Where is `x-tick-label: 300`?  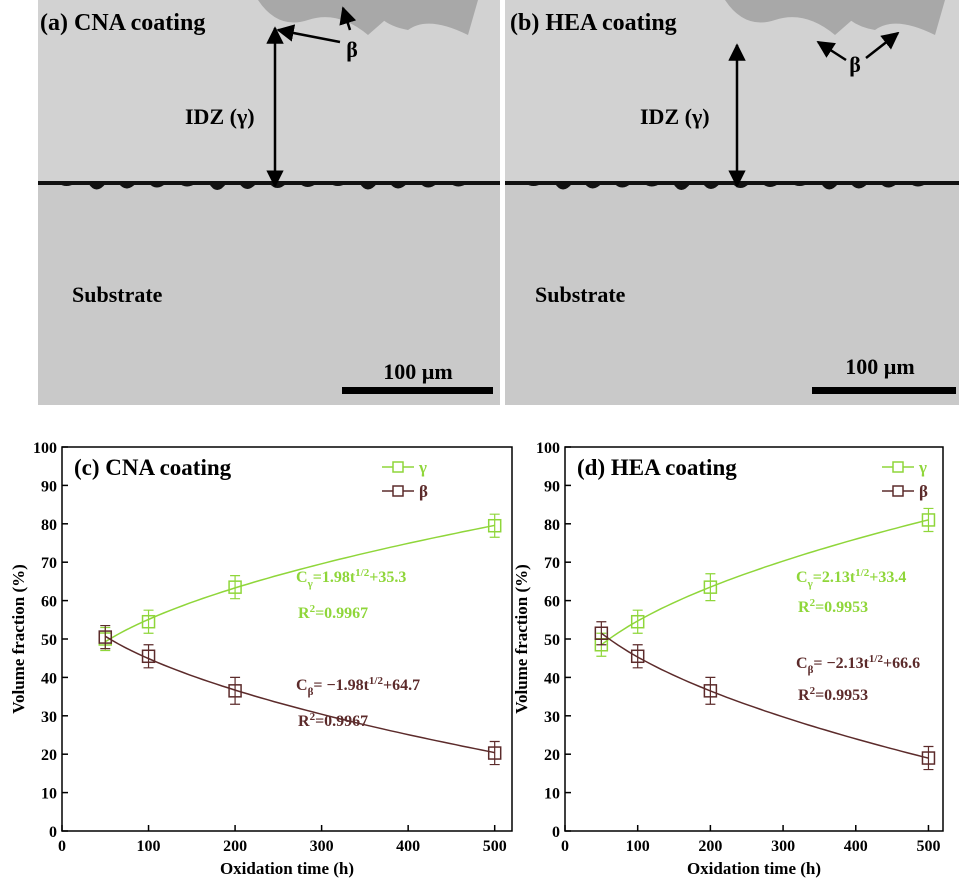
x-tick-label: 300 is located at coordinates (783, 846).